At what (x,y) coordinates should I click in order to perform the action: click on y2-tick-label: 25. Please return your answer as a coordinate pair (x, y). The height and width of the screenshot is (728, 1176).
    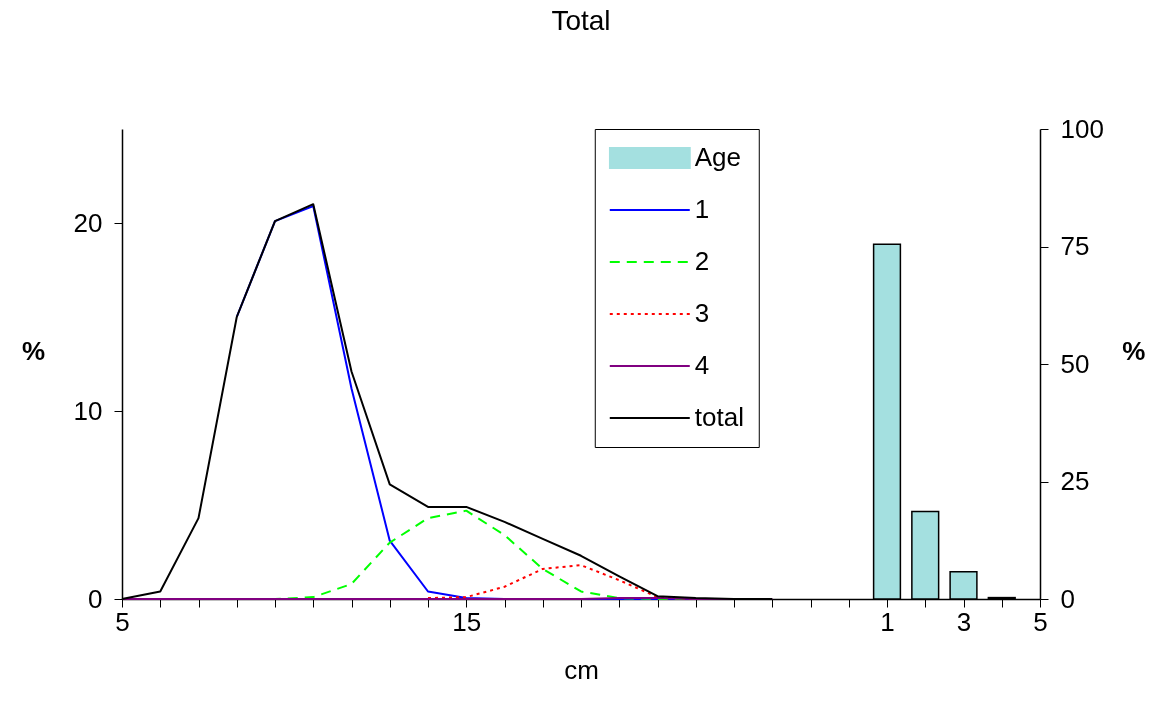
    Looking at the image, I should click on (1075, 481).